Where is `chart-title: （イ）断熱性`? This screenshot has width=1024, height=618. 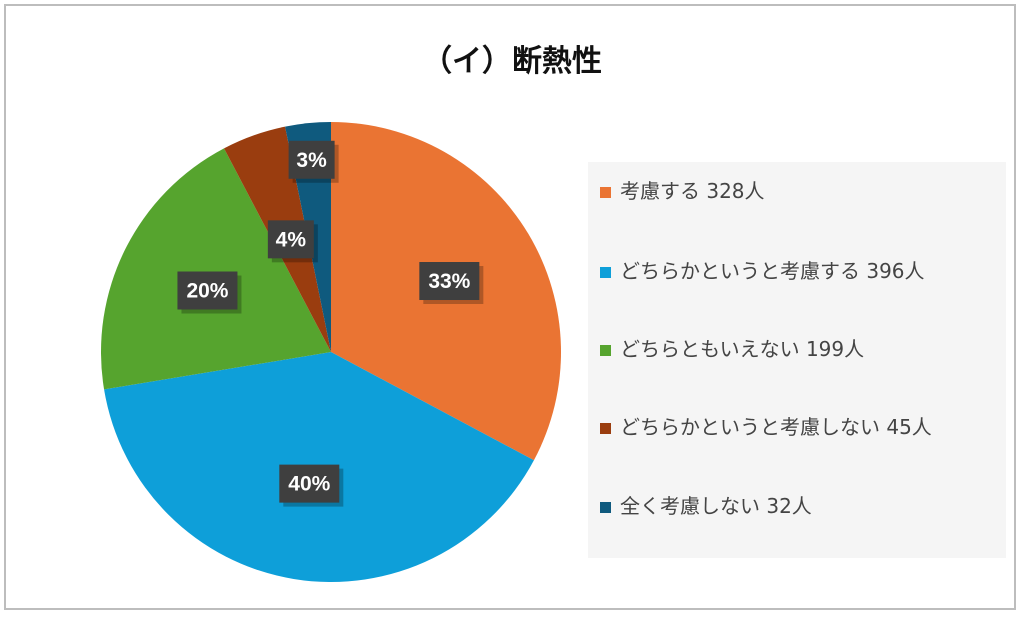 chart-title: （イ）断熱性 is located at coordinates (512, 61).